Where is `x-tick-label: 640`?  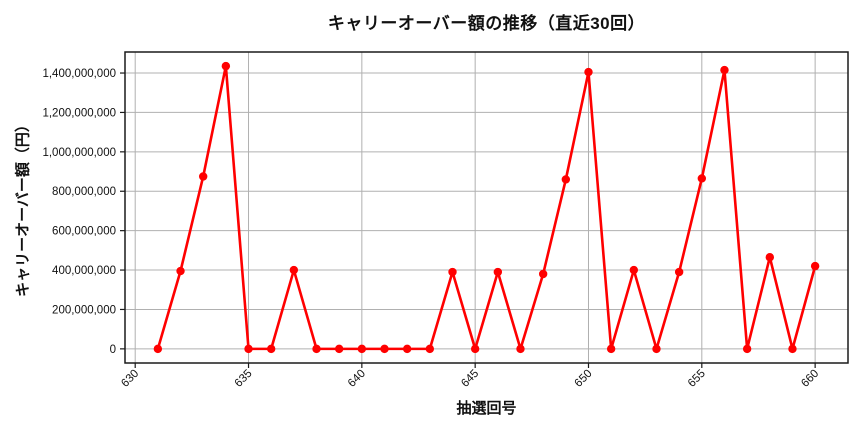 x-tick-label: 640 is located at coordinates (357, 379).